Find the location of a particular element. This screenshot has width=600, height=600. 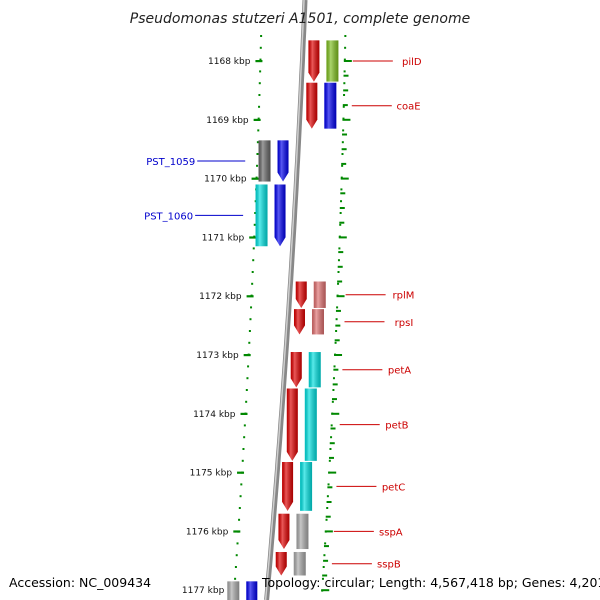

tick-label: 1172 kbp is located at coordinates (220, 297).